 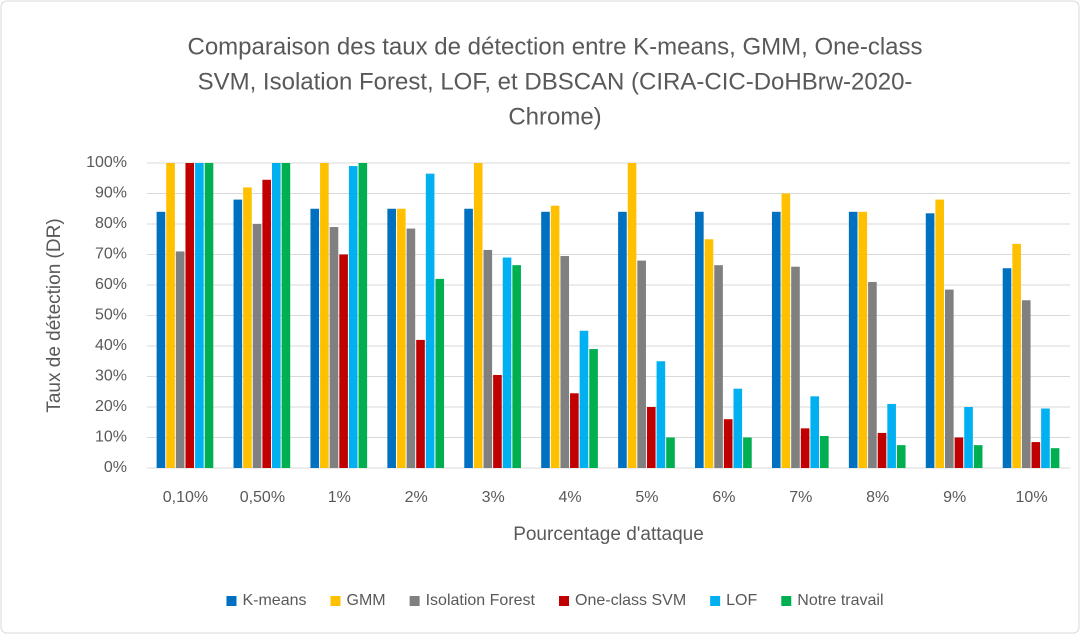 What do you see at coordinates (800, 497) in the screenshot?
I see `x-tick-label: 7%` at bounding box center [800, 497].